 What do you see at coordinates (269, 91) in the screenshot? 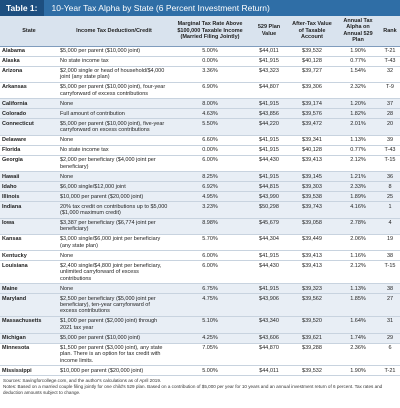
I see `table-cell: $44,807` at bounding box center [269, 91].